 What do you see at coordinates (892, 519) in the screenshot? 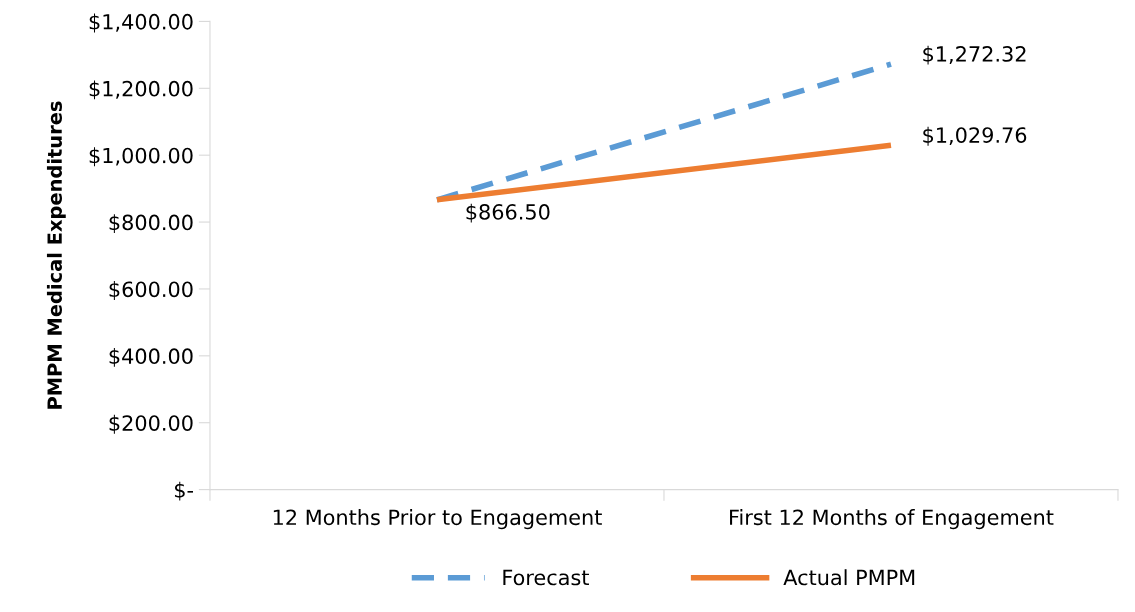
I see `x-tick-label: First 12 Months of Engagement` at bounding box center [892, 519].